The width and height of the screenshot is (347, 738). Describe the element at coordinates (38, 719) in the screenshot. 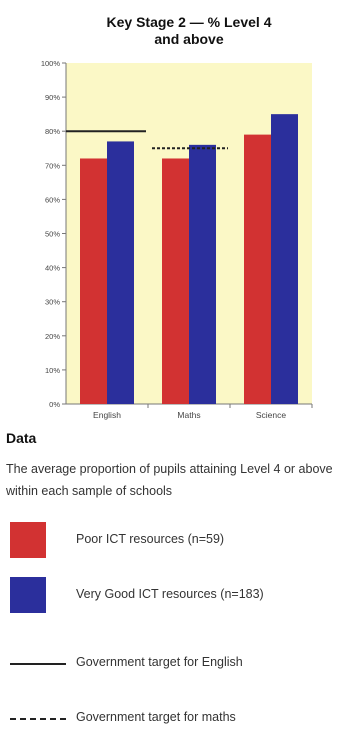

I see `legend-line-maths-target` at that location.